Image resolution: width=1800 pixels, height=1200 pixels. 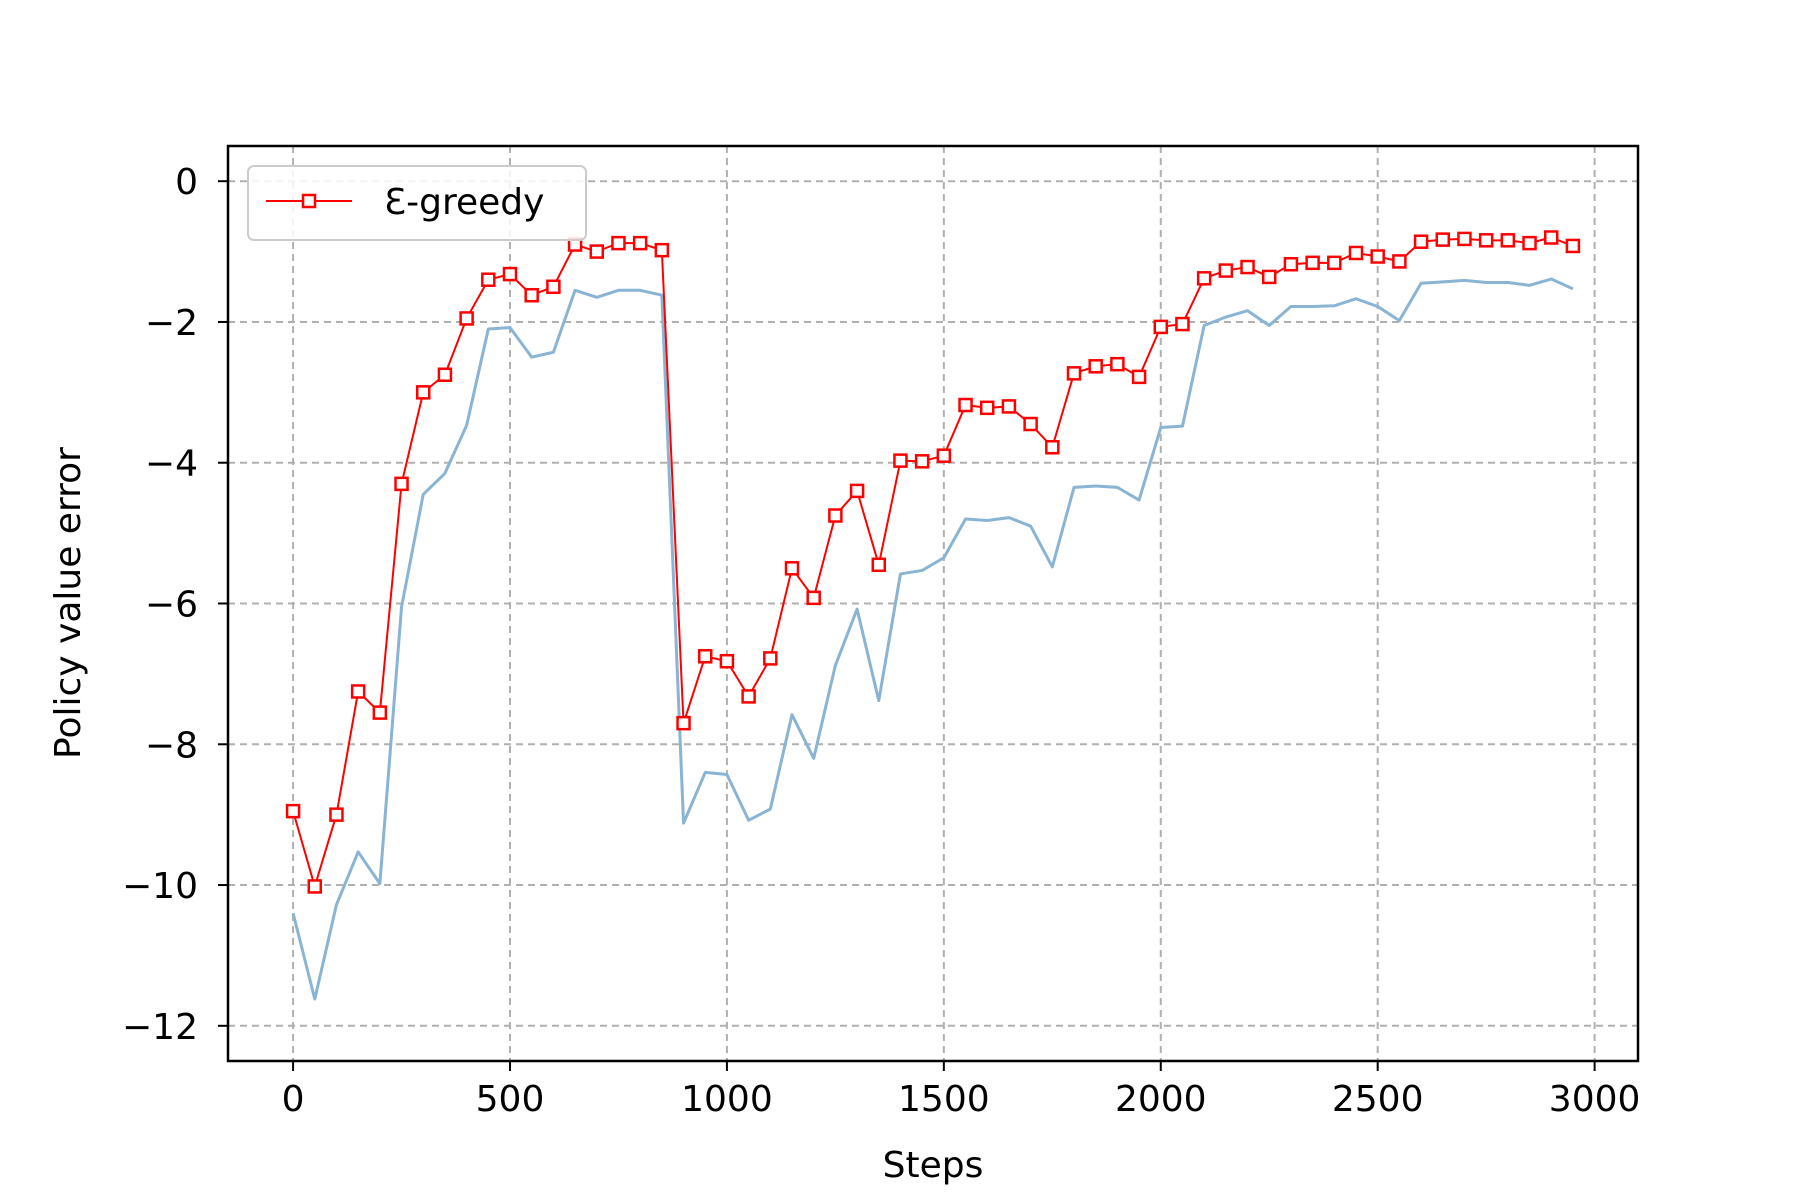 What do you see at coordinates (186, 182) in the screenshot?
I see `y-tick-label: 0` at bounding box center [186, 182].